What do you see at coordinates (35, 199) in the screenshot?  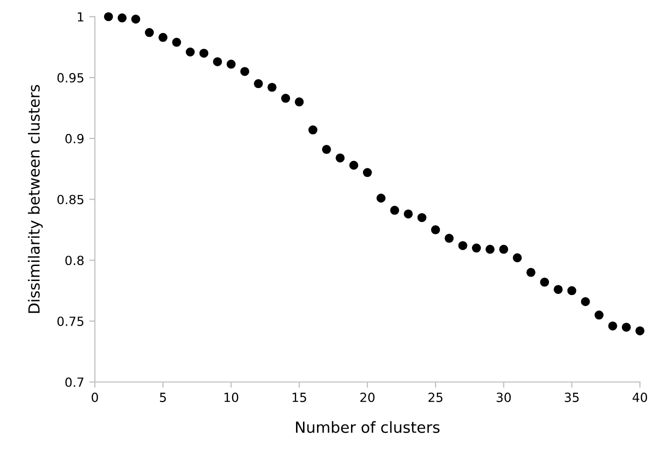 I see `y-axis-title: Dissimilarity between clusters` at bounding box center [35, 199].